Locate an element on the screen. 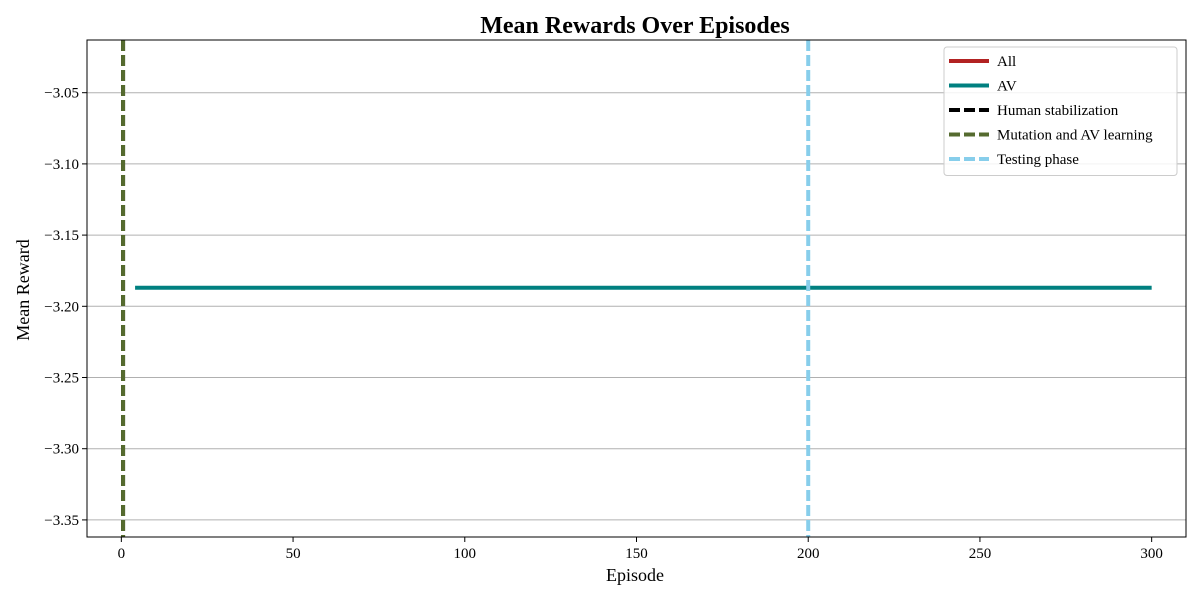 The height and width of the screenshot is (600, 1200). x-tick-label: 200 is located at coordinates (808, 554).